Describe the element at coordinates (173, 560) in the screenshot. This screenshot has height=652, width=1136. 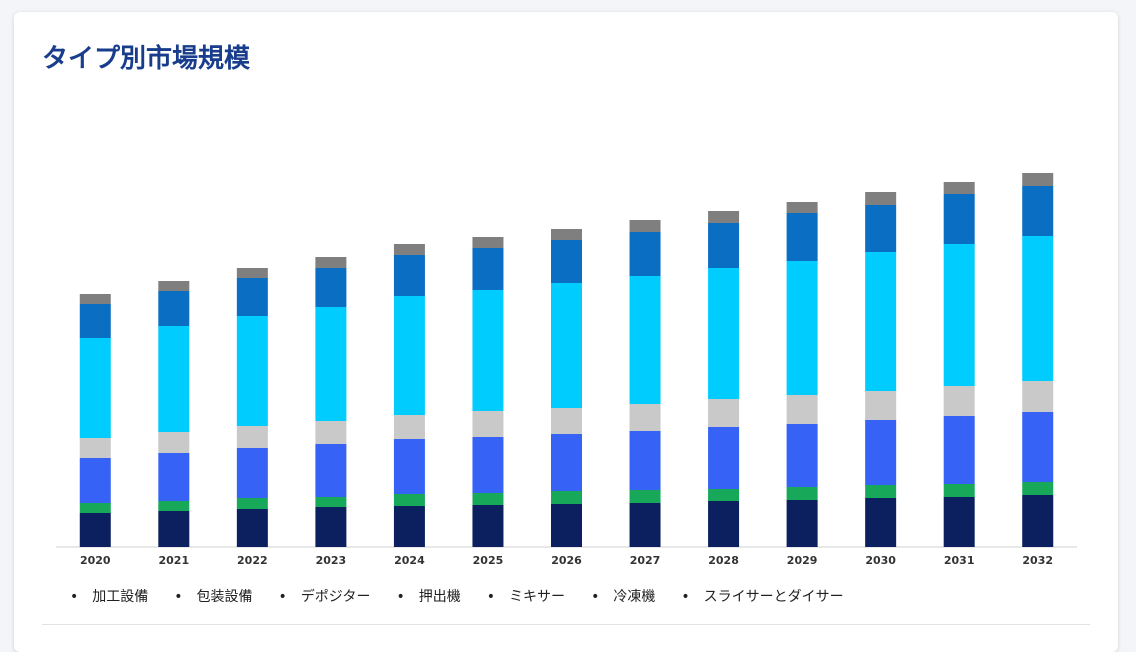
I see `x-tick-label: 2021` at that location.